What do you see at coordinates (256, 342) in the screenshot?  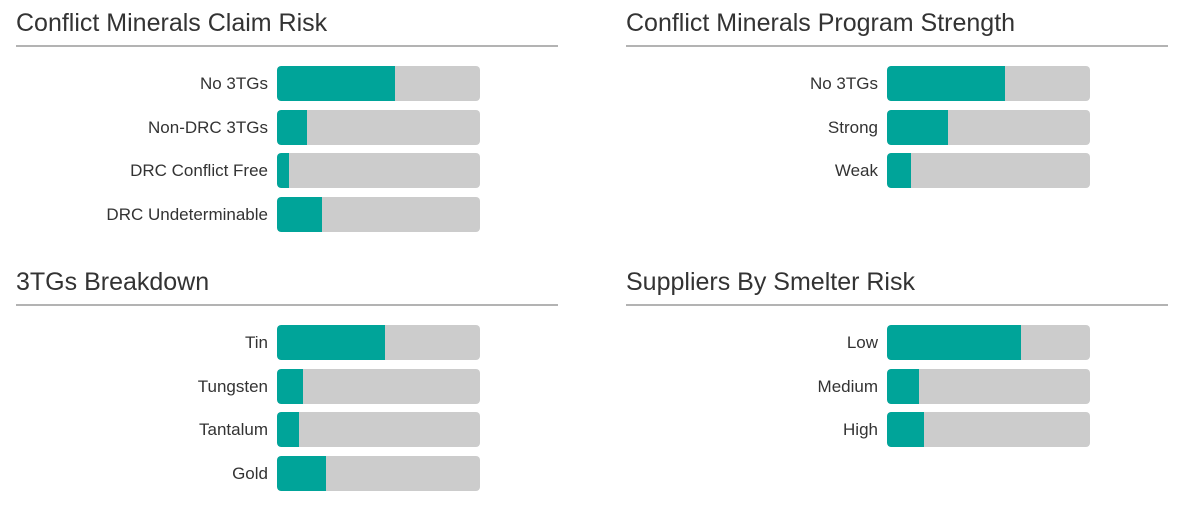 I see `bar-label: Tin` at bounding box center [256, 342].